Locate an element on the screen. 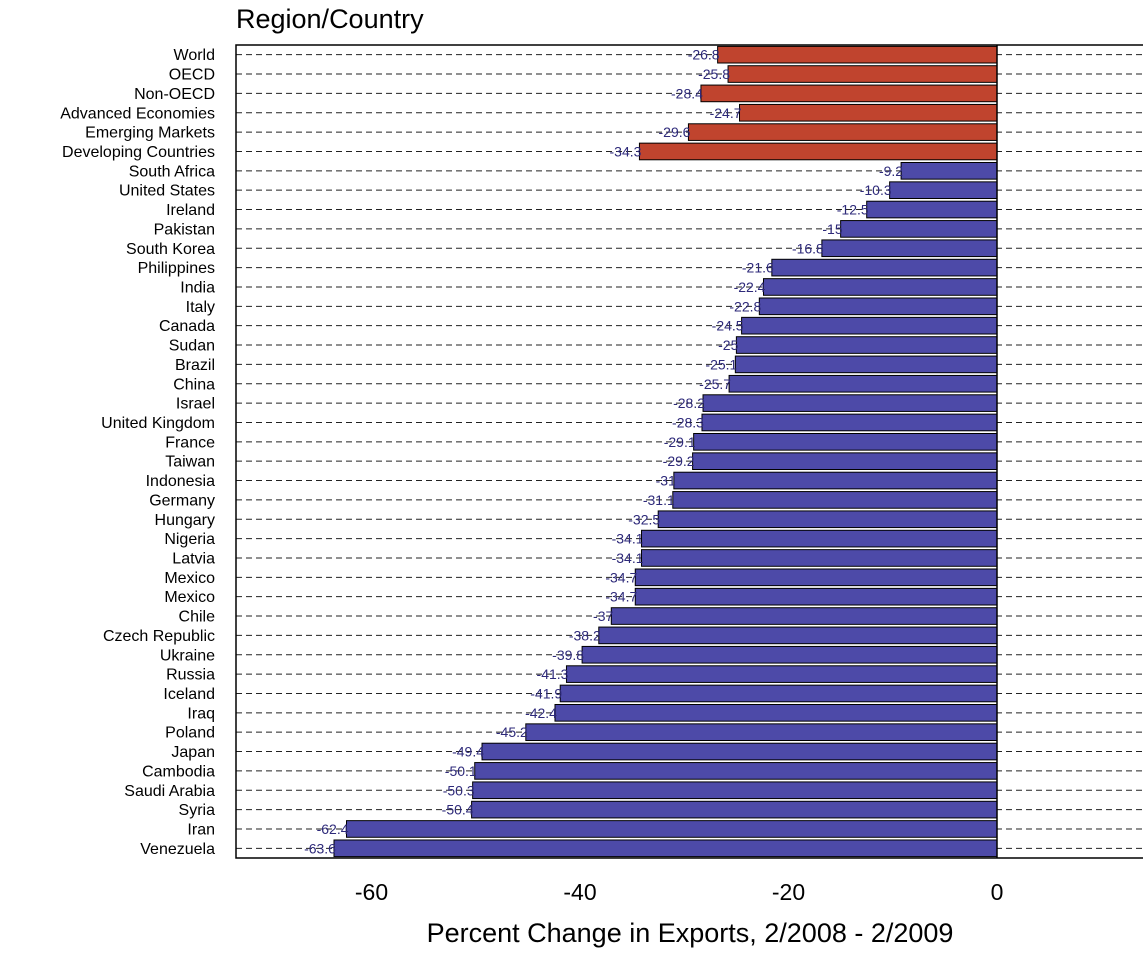  value-label: -62.4 is located at coordinates (333, 829).